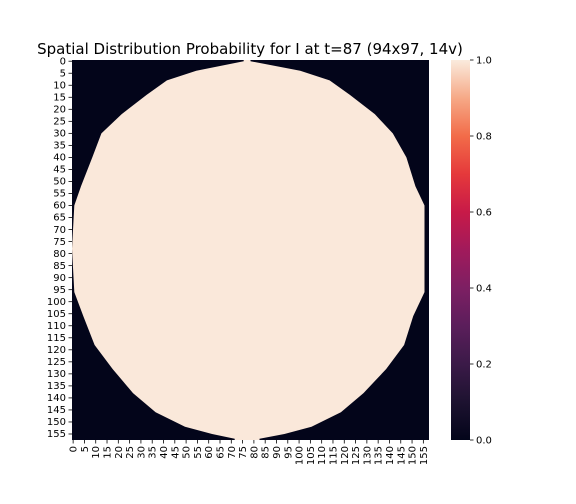  I want to click on y-tick-label: 85, so click(59, 266).